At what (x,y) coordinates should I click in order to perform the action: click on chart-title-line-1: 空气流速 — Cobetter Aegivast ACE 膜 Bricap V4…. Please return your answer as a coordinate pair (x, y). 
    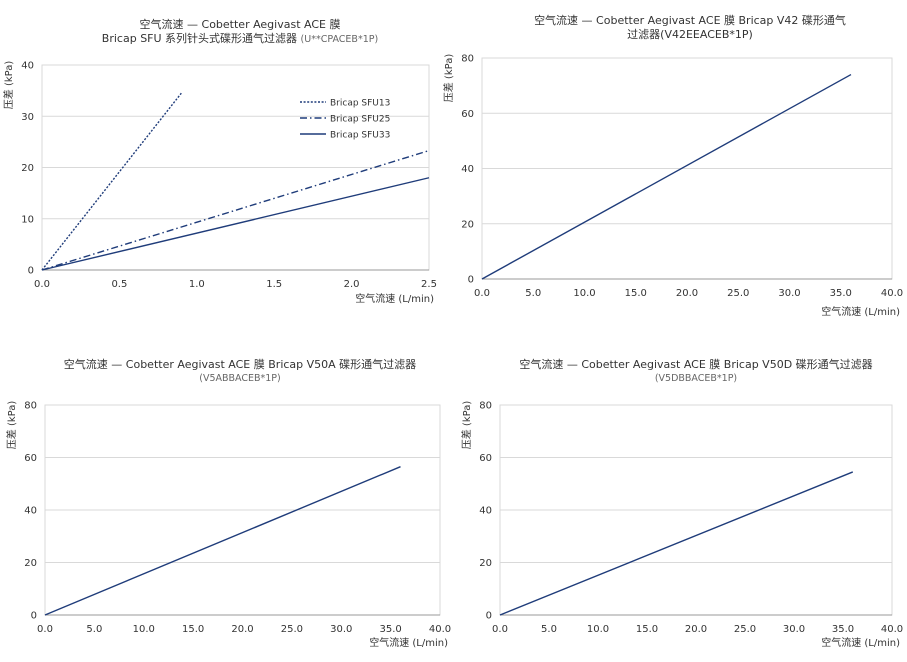
    Looking at the image, I should click on (690, 20).